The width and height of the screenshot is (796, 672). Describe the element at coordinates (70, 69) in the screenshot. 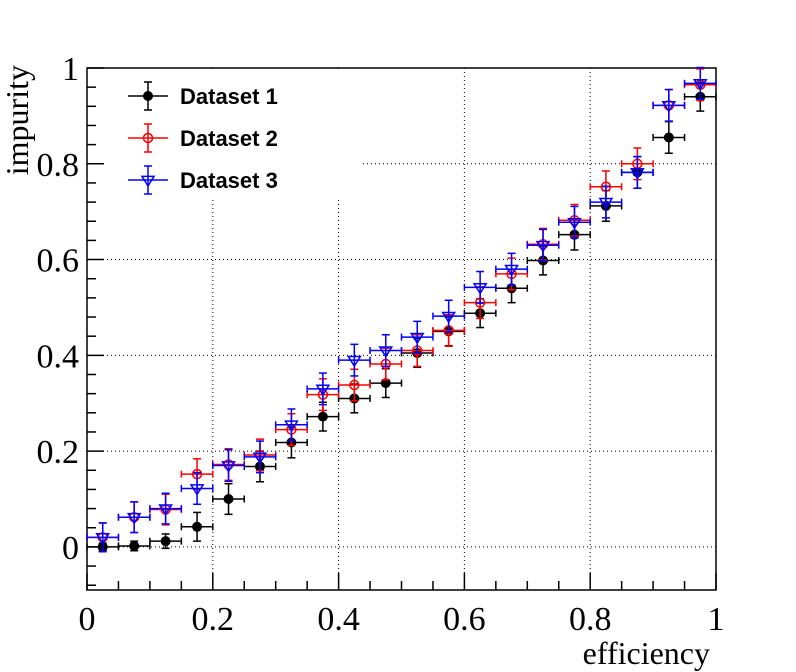

I see `y-tick-label-5: 1` at that location.